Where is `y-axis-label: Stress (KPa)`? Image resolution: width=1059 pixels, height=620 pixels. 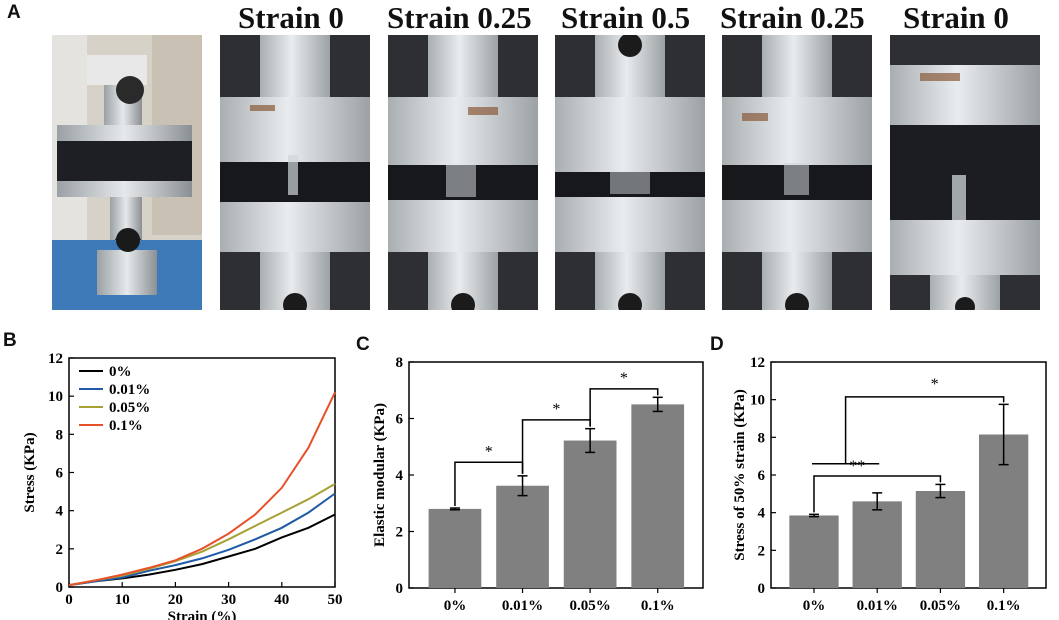 y-axis-label: Stress (KPa) is located at coordinates (30, 472).